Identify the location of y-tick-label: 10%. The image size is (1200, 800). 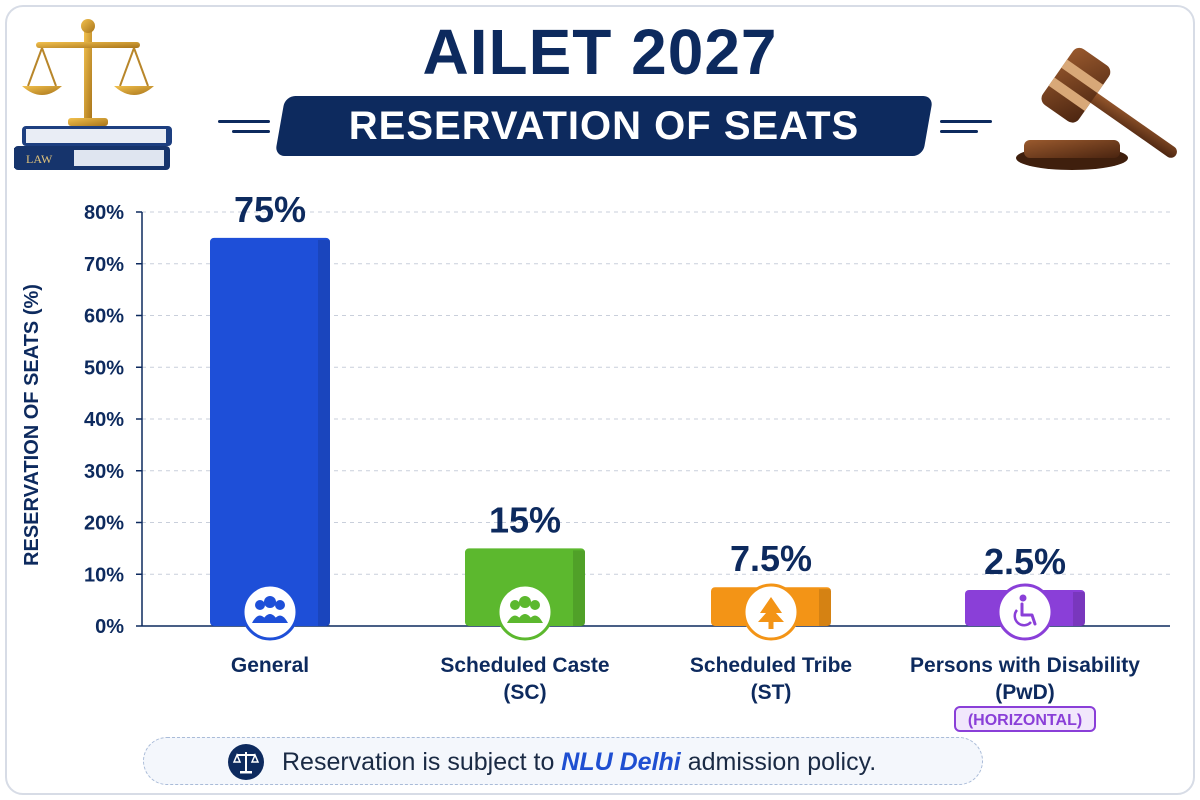
(104, 575).